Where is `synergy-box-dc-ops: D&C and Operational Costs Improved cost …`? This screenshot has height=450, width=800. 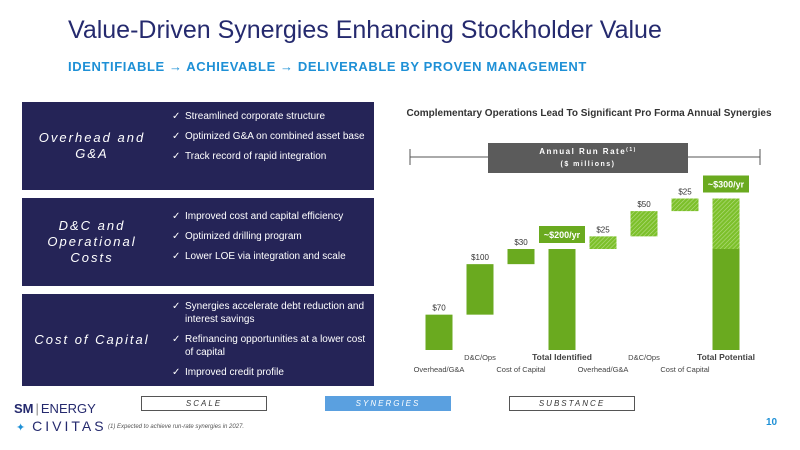 synergy-box-dc-ops: D&C and Operational Costs Improved cost … is located at coordinates (198, 242).